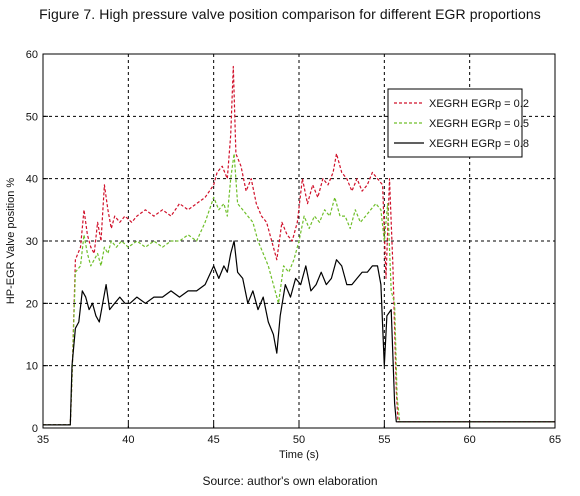 The height and width of the screenshot is (496, 580). Describe the element at coordinates (43, 440) in the screenshot. I see `x-tick-label: 35` at that location.